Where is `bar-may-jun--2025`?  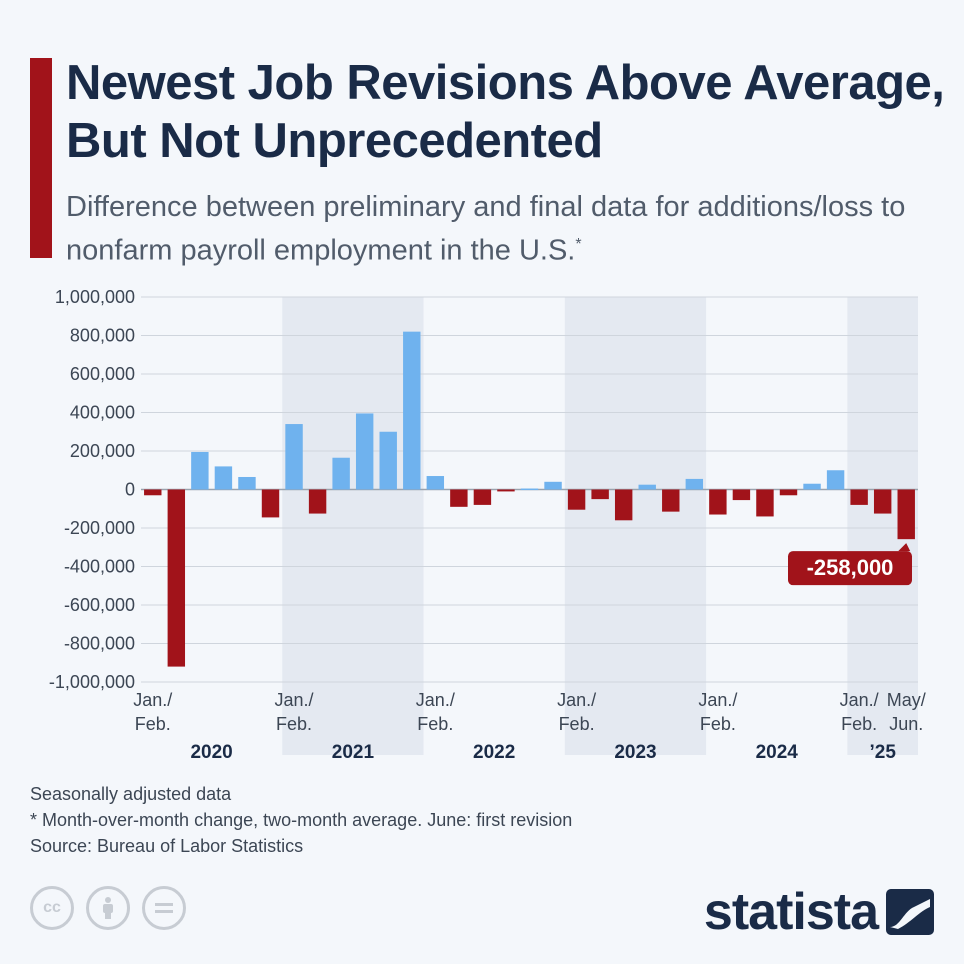 bar-may-jun--2025 is located at coordinates (906, 514).